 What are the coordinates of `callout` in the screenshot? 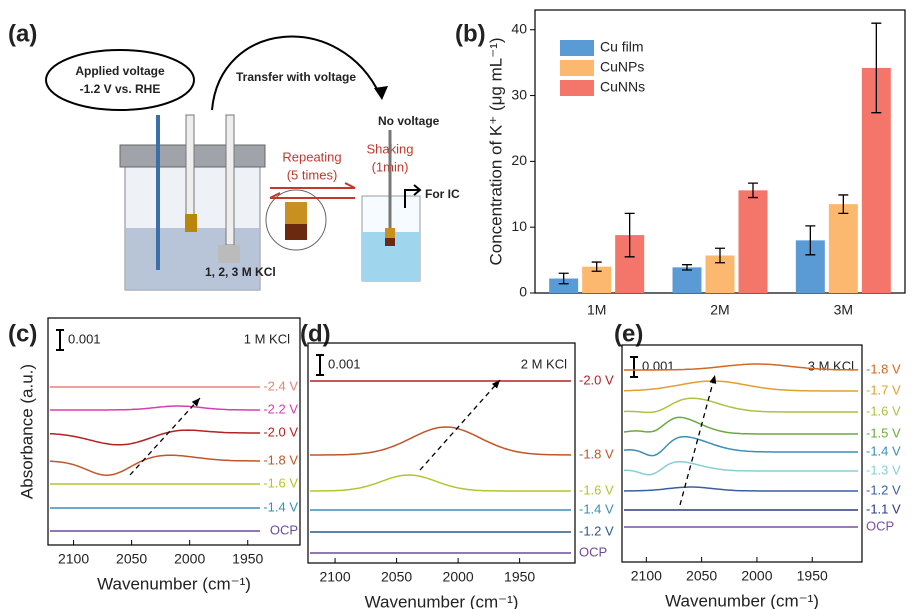 It's located at (120, 80).